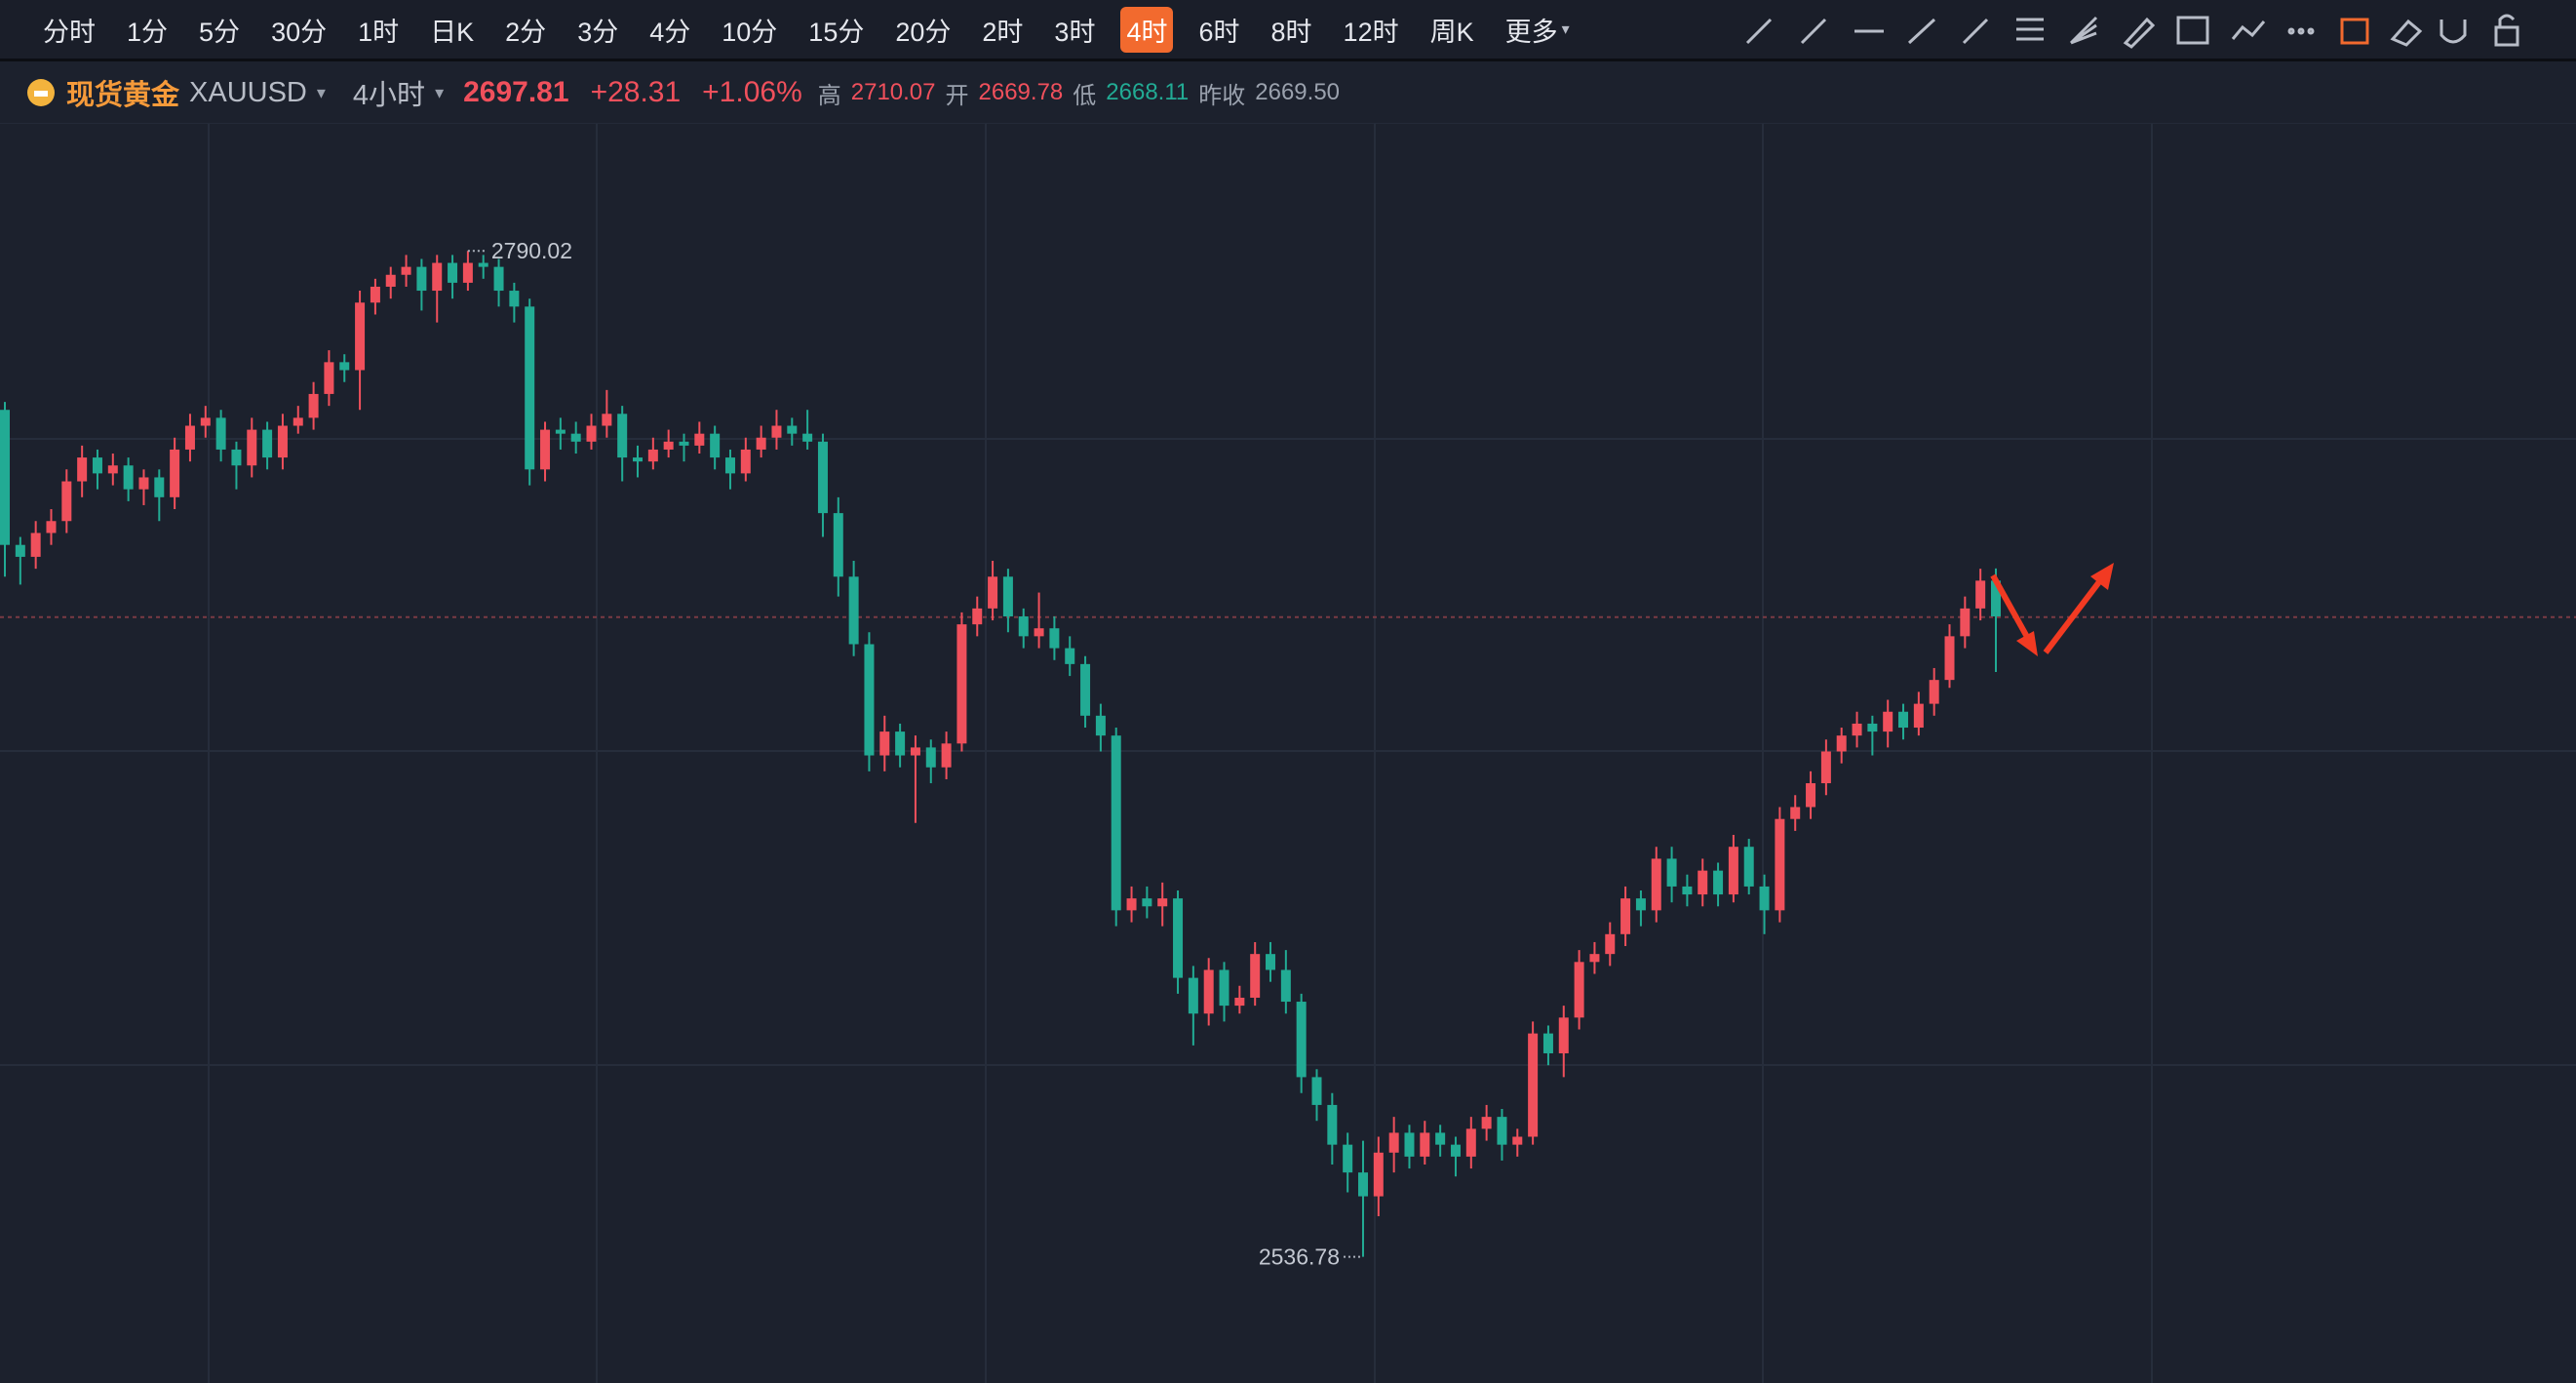  I want to click on interval-button: 4分, so click(670, 32).